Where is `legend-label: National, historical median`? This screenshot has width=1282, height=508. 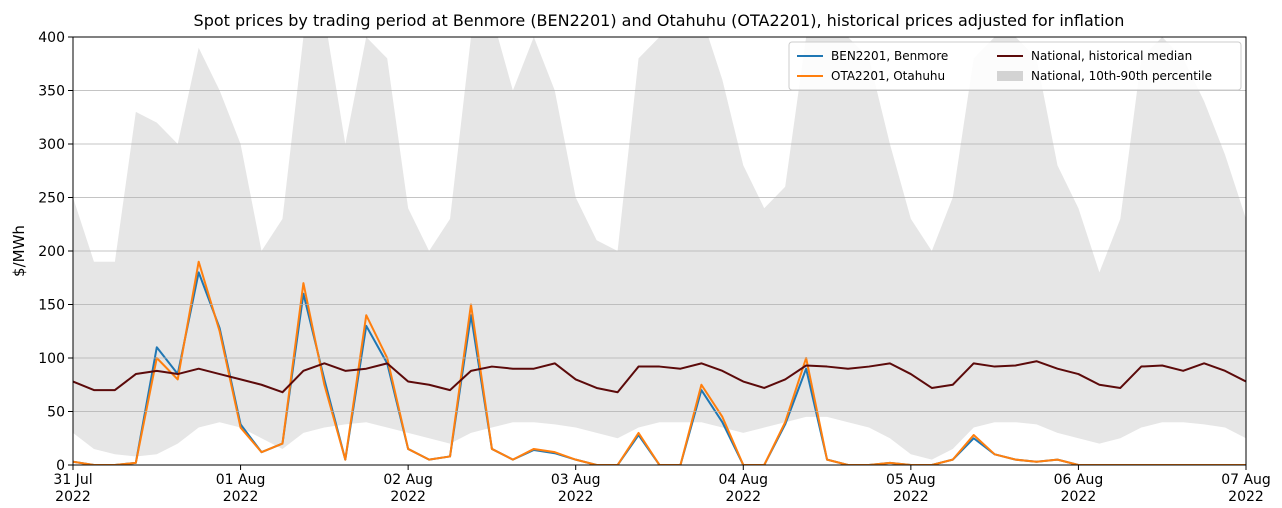
legend-label: National, historical median is located at coordinates (1111, 56).